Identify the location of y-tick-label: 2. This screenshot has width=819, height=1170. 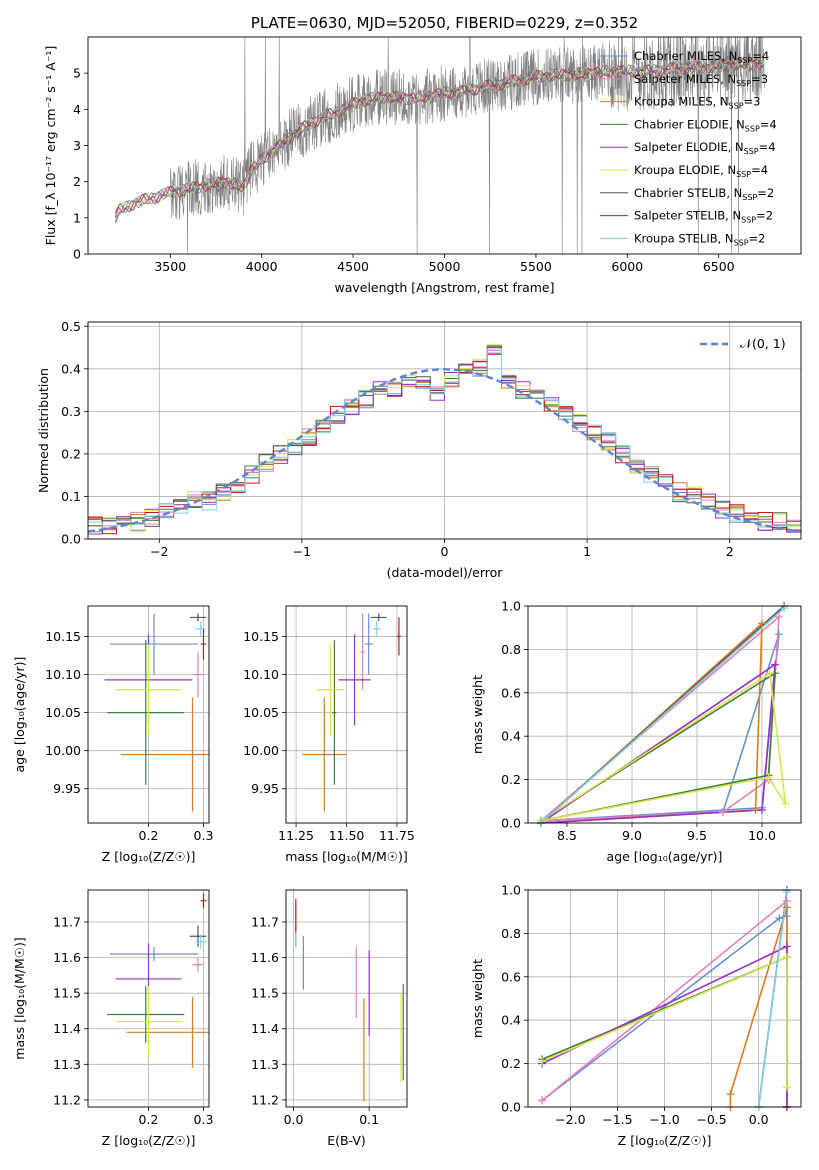
(77, 181).